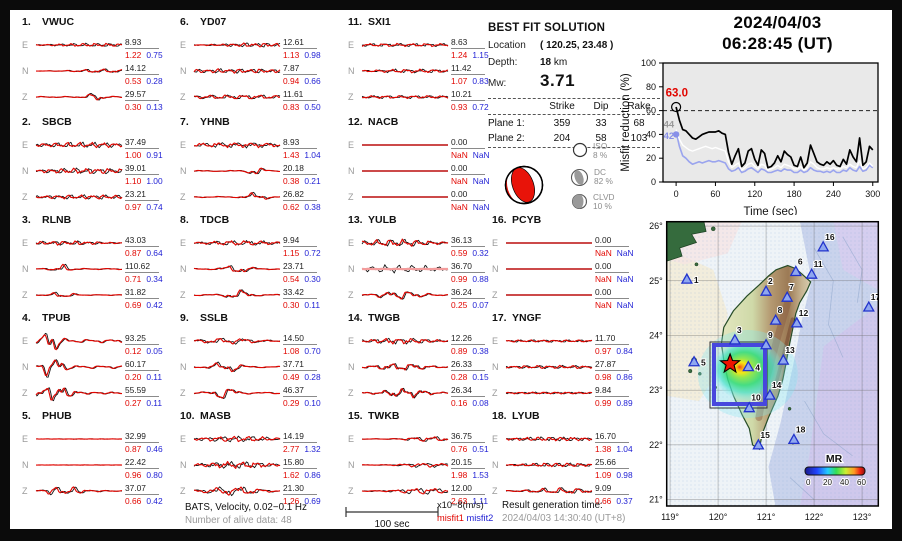 The width and height of the screenshot is (902, 541). Describe the element at coordinates (571, 394) in the screenshot. I see `waveform-row: Z 9.84 0.99 0.89` at that location.